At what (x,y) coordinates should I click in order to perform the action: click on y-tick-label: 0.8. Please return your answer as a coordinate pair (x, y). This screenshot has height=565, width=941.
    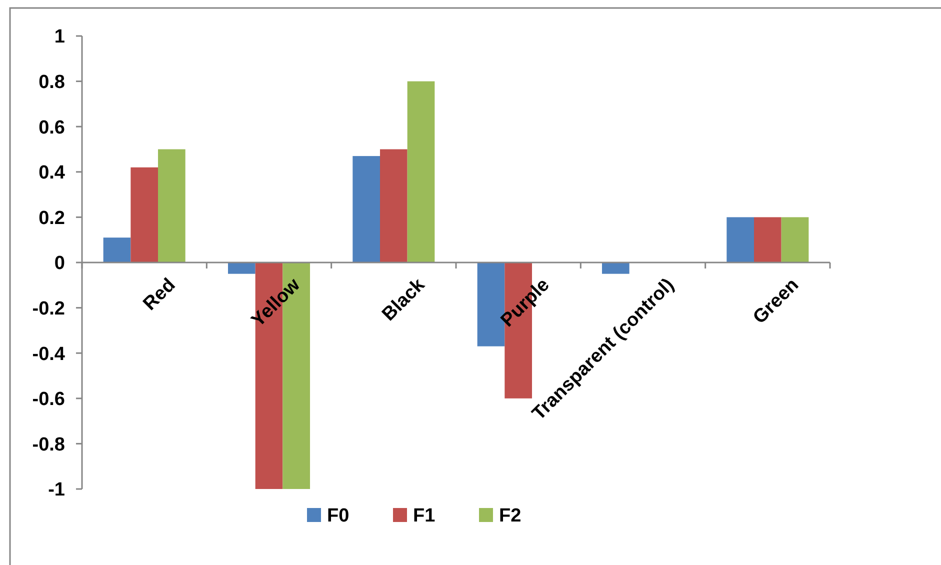
    Looking at the image, I should click on (51, 82).